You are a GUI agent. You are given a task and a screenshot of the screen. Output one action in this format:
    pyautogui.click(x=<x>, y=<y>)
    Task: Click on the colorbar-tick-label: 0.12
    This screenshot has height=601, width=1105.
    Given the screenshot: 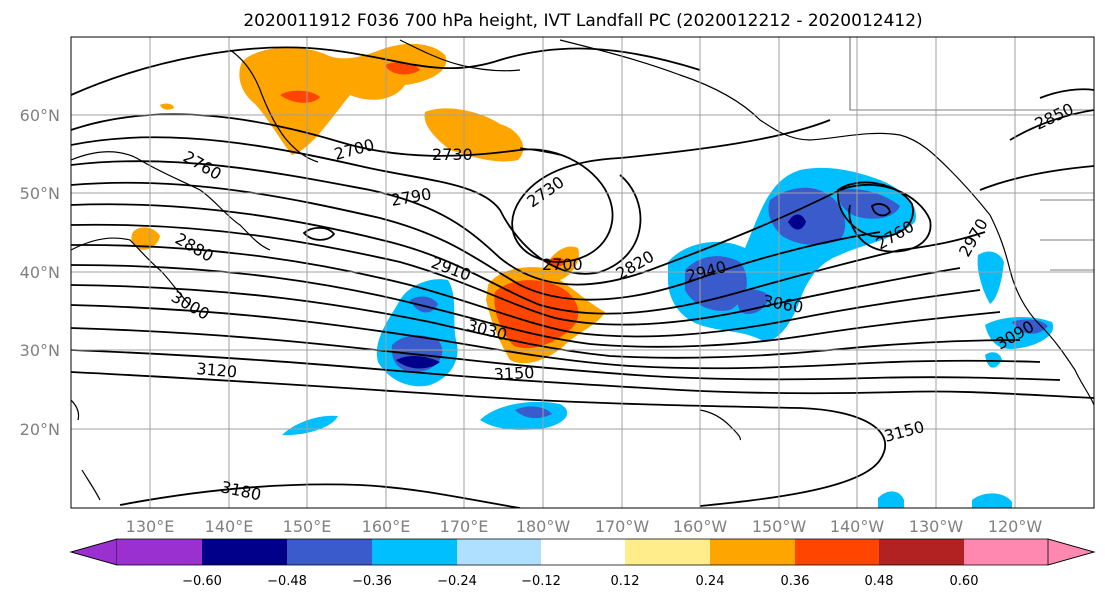 What is the action you would take?
    pyautogui.click(x=625, y=581)
    